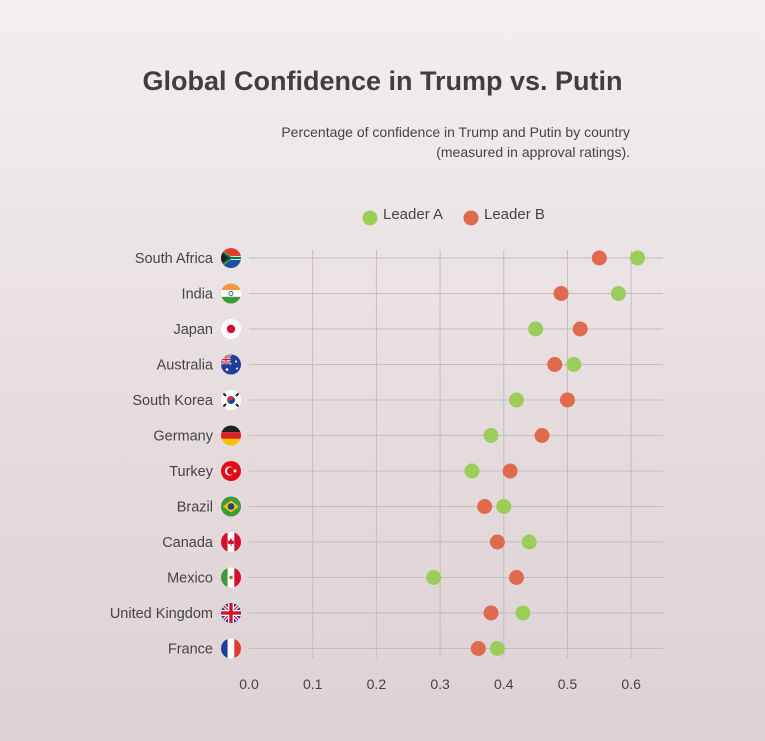  I want to click on canada-flag-icon, so click(231, 542).